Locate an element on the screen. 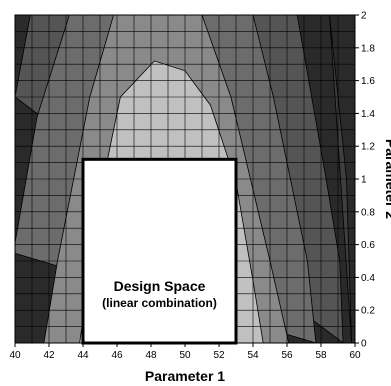 This screenshot has width=391, height=386. design-space-subtitle: (linear combination) is located at coordinates (159, 303).